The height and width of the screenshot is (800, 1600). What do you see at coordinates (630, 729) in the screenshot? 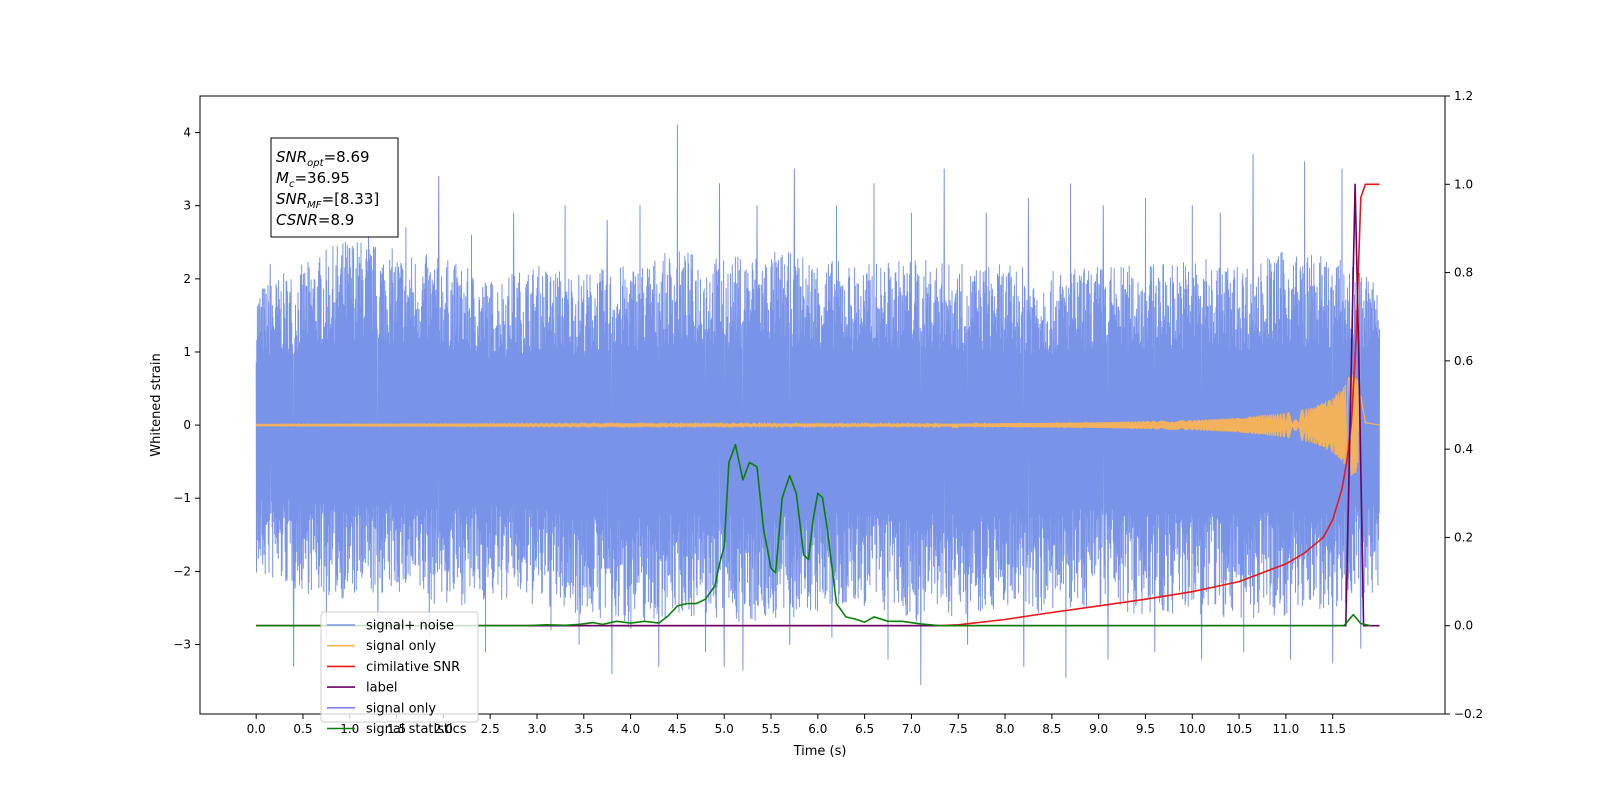
I see `x-tick-label: 4.0` at bounding box center [630, 729].